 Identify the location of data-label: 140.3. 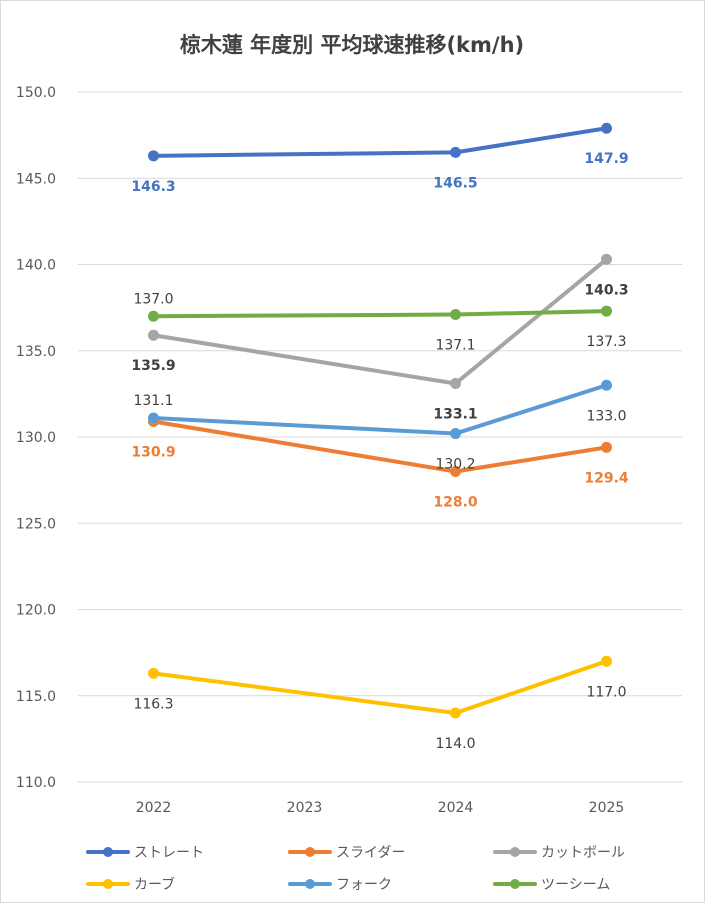
(606, 290).